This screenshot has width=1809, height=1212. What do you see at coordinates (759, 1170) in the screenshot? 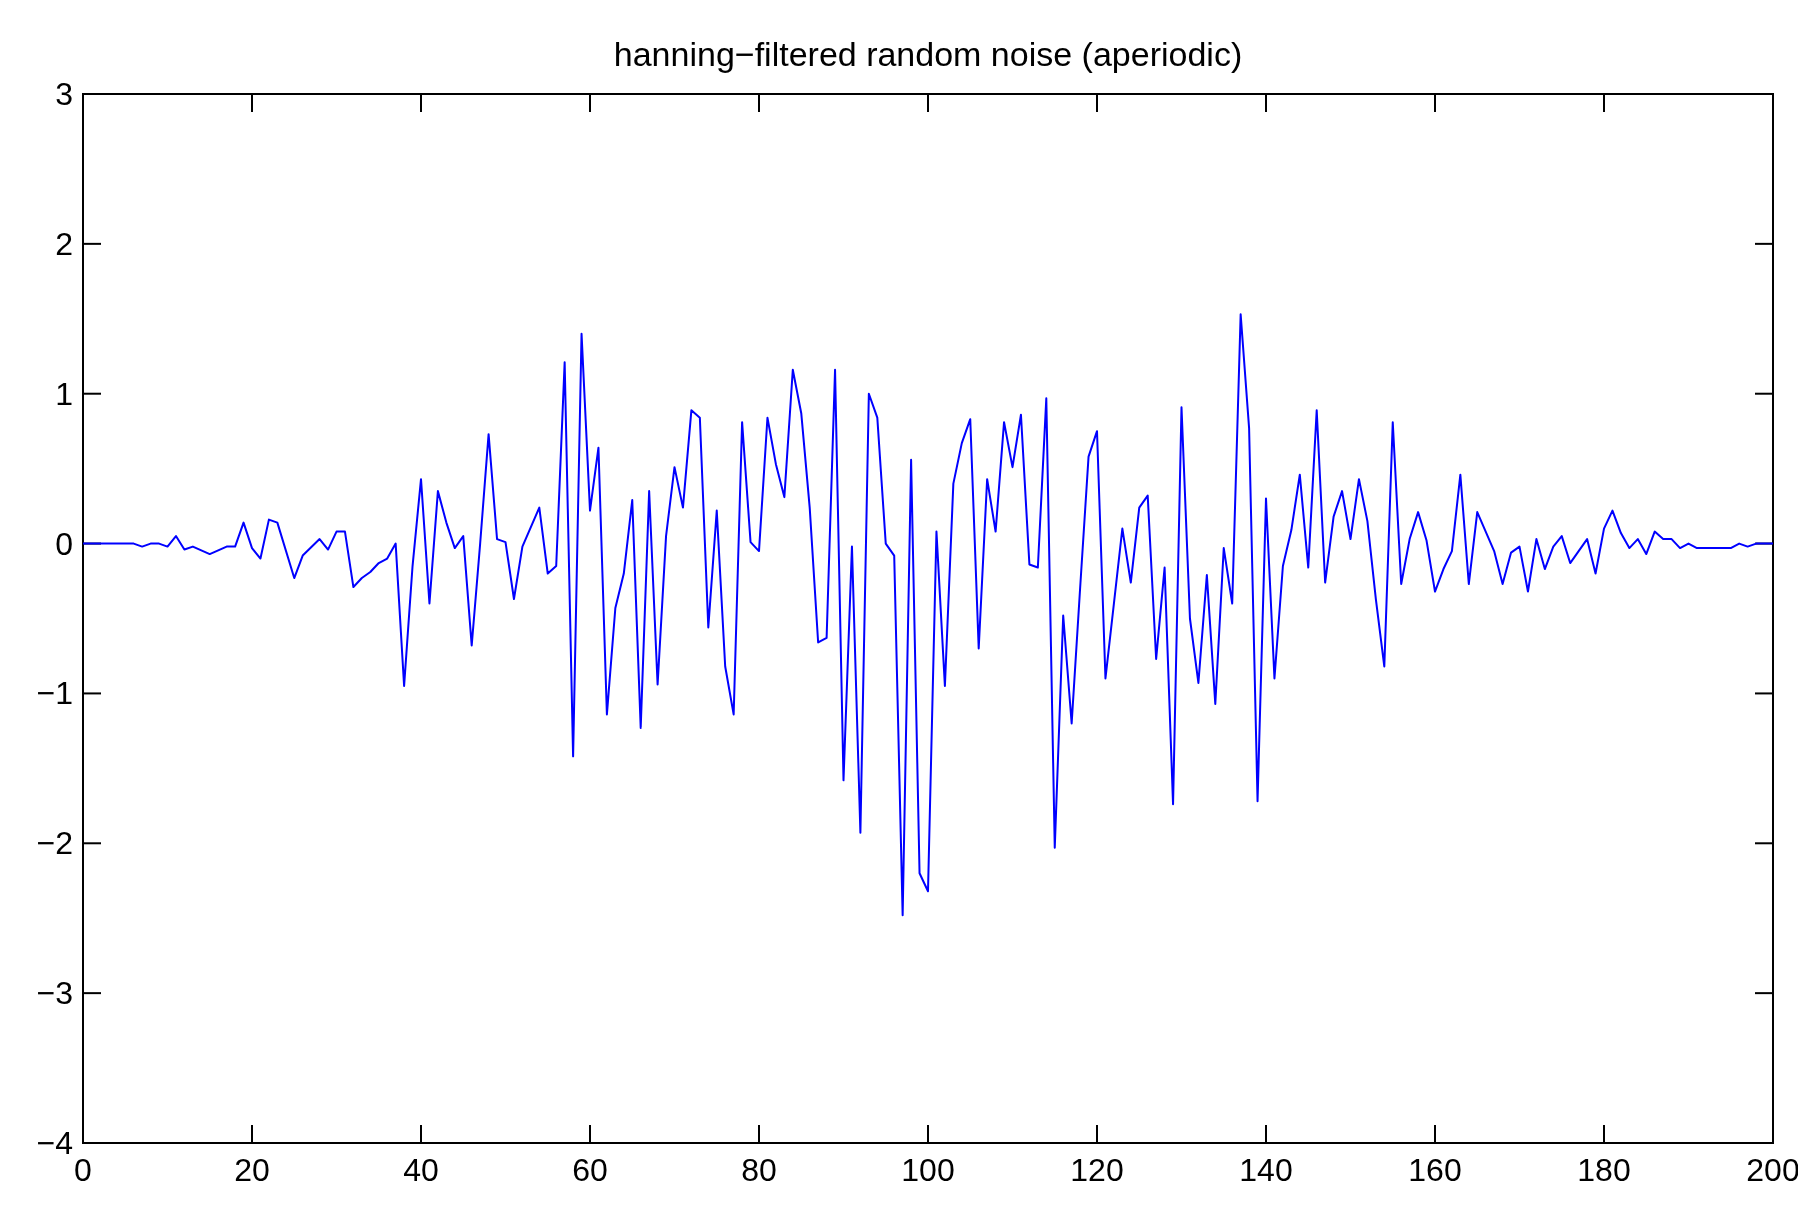
I see `x-tick-label: 80` at bounding box center [759, 1170].